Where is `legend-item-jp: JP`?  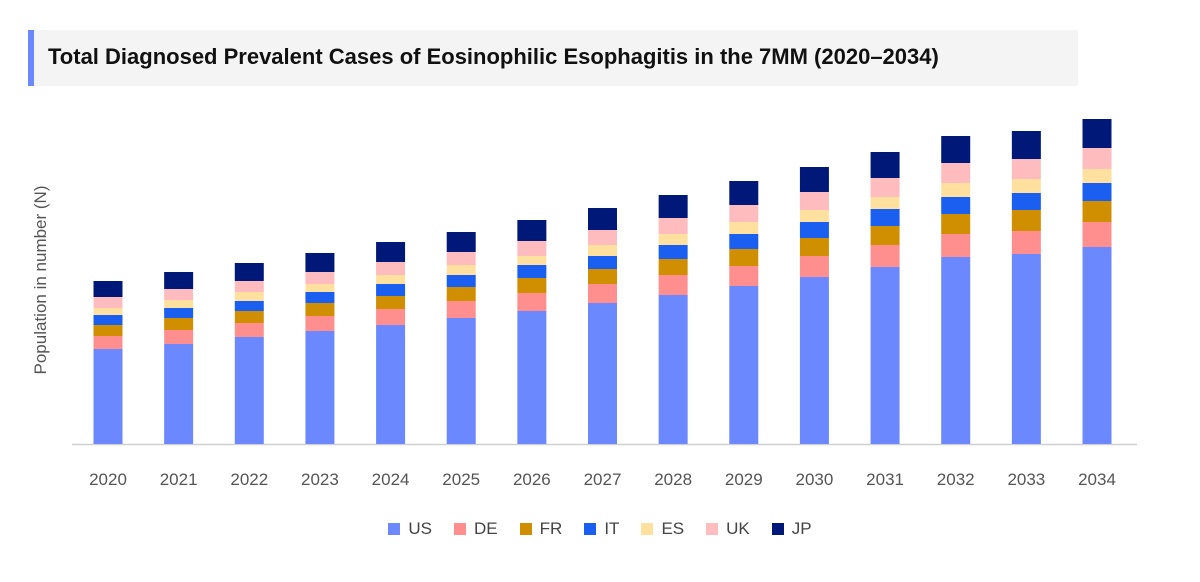 legend-item-jp: JP is located at coordinates (791, 529).